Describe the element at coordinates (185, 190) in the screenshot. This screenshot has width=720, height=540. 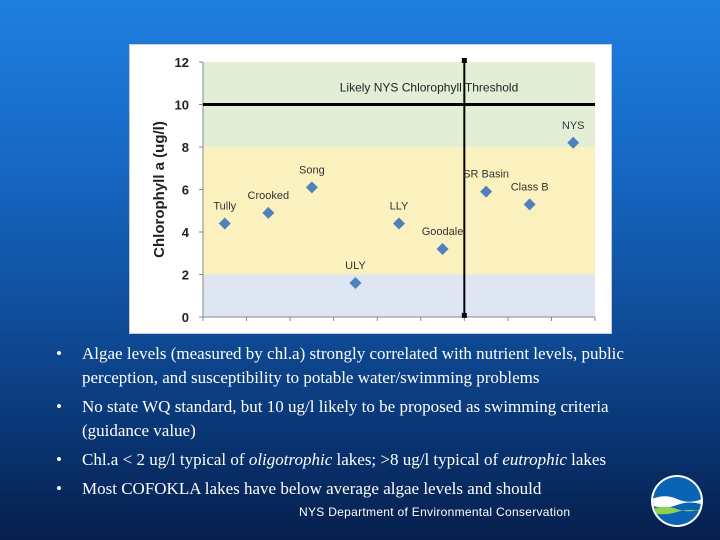
I see `y-tick-label-6: 6` at that location.